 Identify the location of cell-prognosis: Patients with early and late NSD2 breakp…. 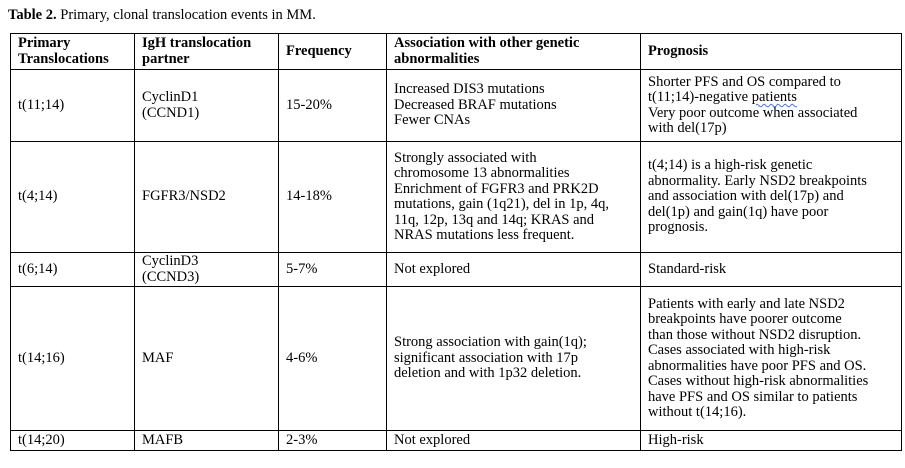
(771, 358).